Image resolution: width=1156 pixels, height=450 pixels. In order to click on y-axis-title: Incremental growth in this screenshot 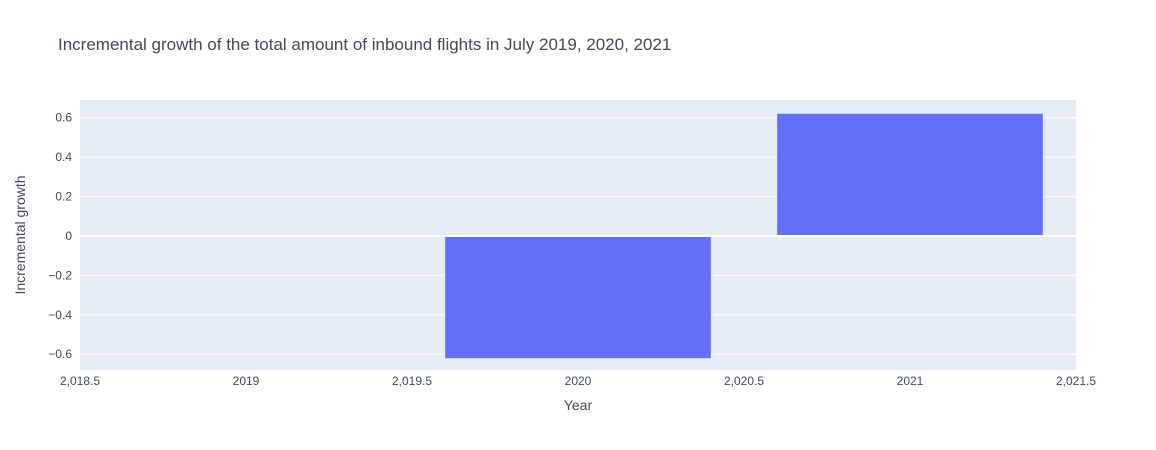, I will do `click(20, 234)`.